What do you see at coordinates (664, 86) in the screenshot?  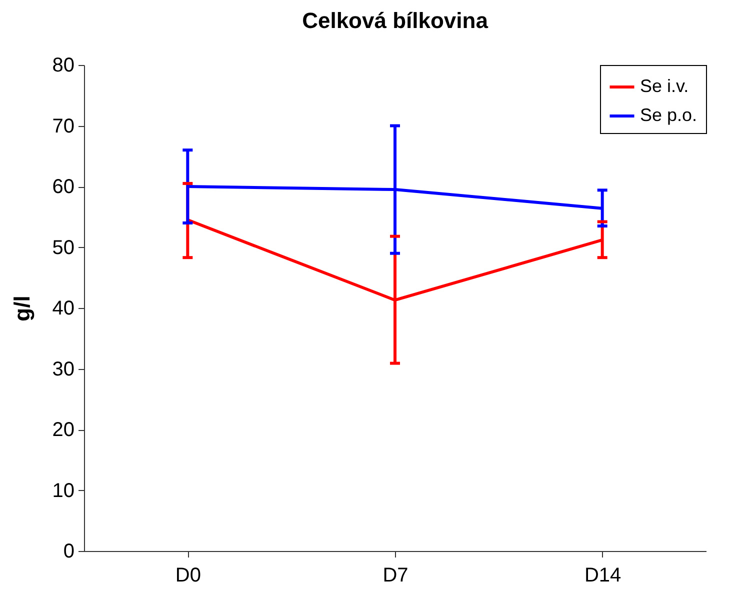 I see `legend-label: Se i.v.` at bounding box center [664, 86].